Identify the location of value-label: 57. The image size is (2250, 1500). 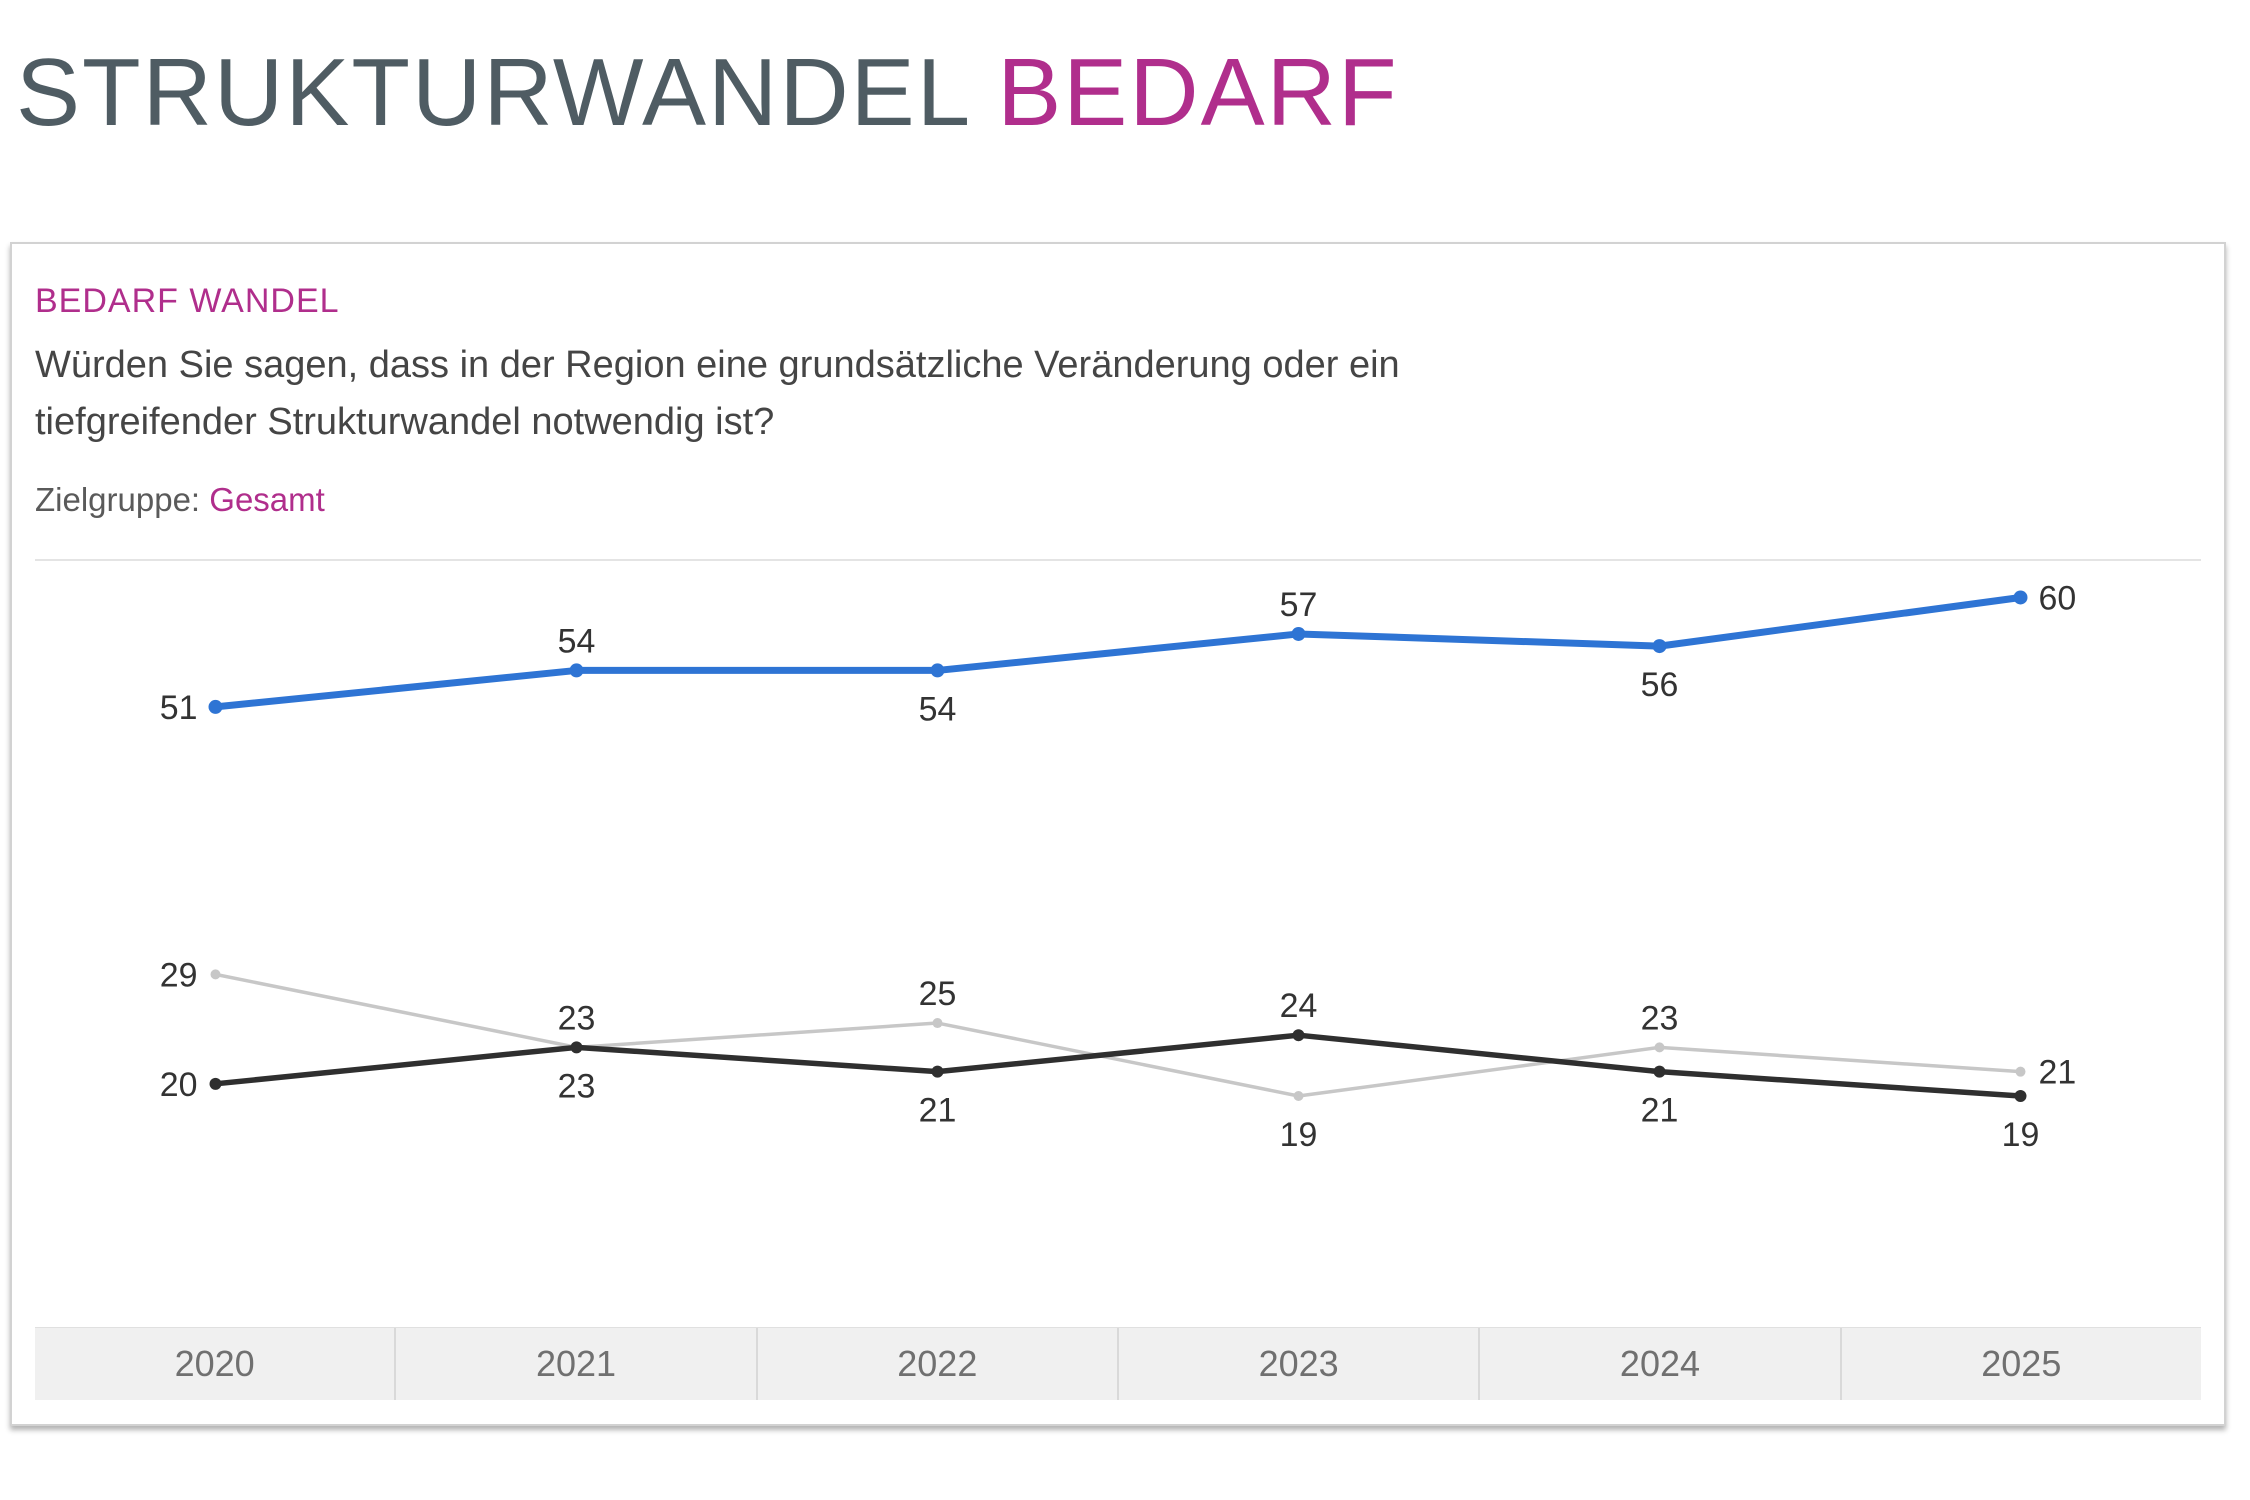
(1299, 605).